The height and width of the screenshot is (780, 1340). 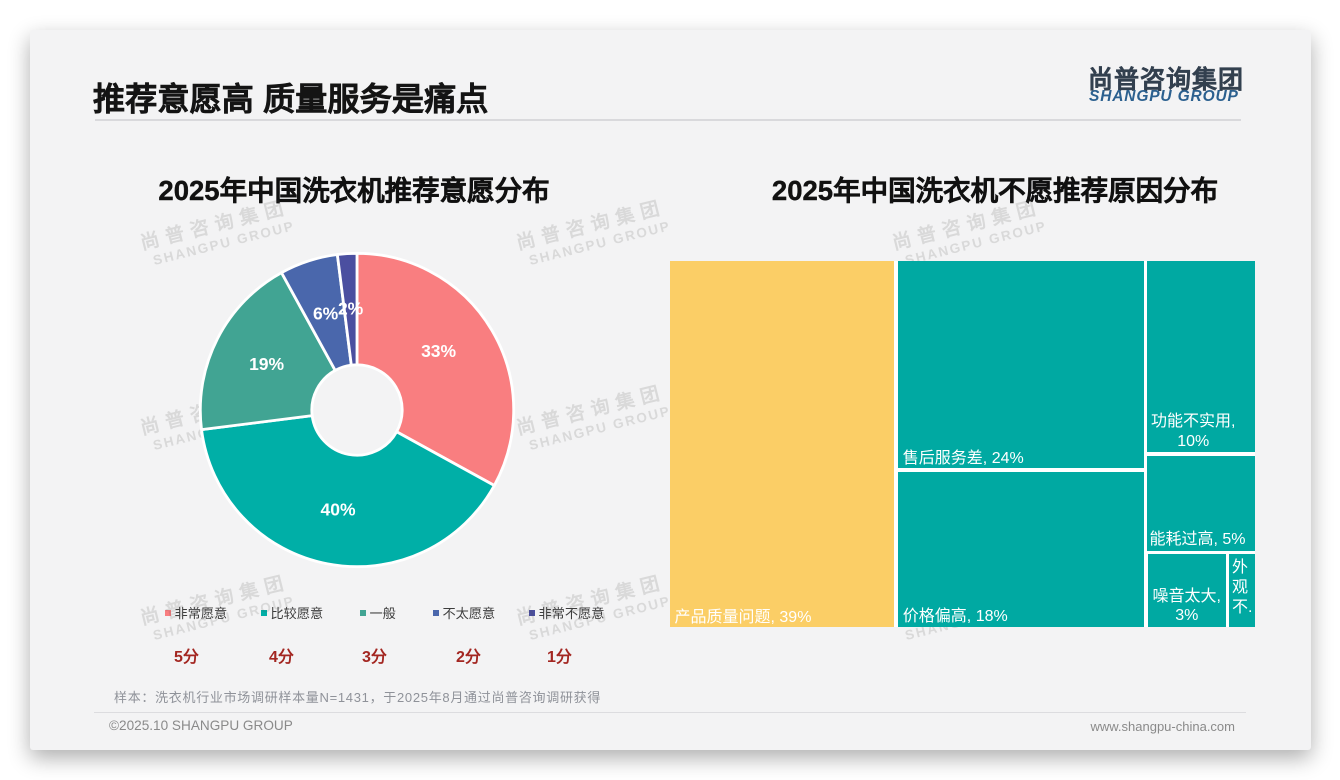 I want to click on svg-text: 40%, so click(x=337, y=510).